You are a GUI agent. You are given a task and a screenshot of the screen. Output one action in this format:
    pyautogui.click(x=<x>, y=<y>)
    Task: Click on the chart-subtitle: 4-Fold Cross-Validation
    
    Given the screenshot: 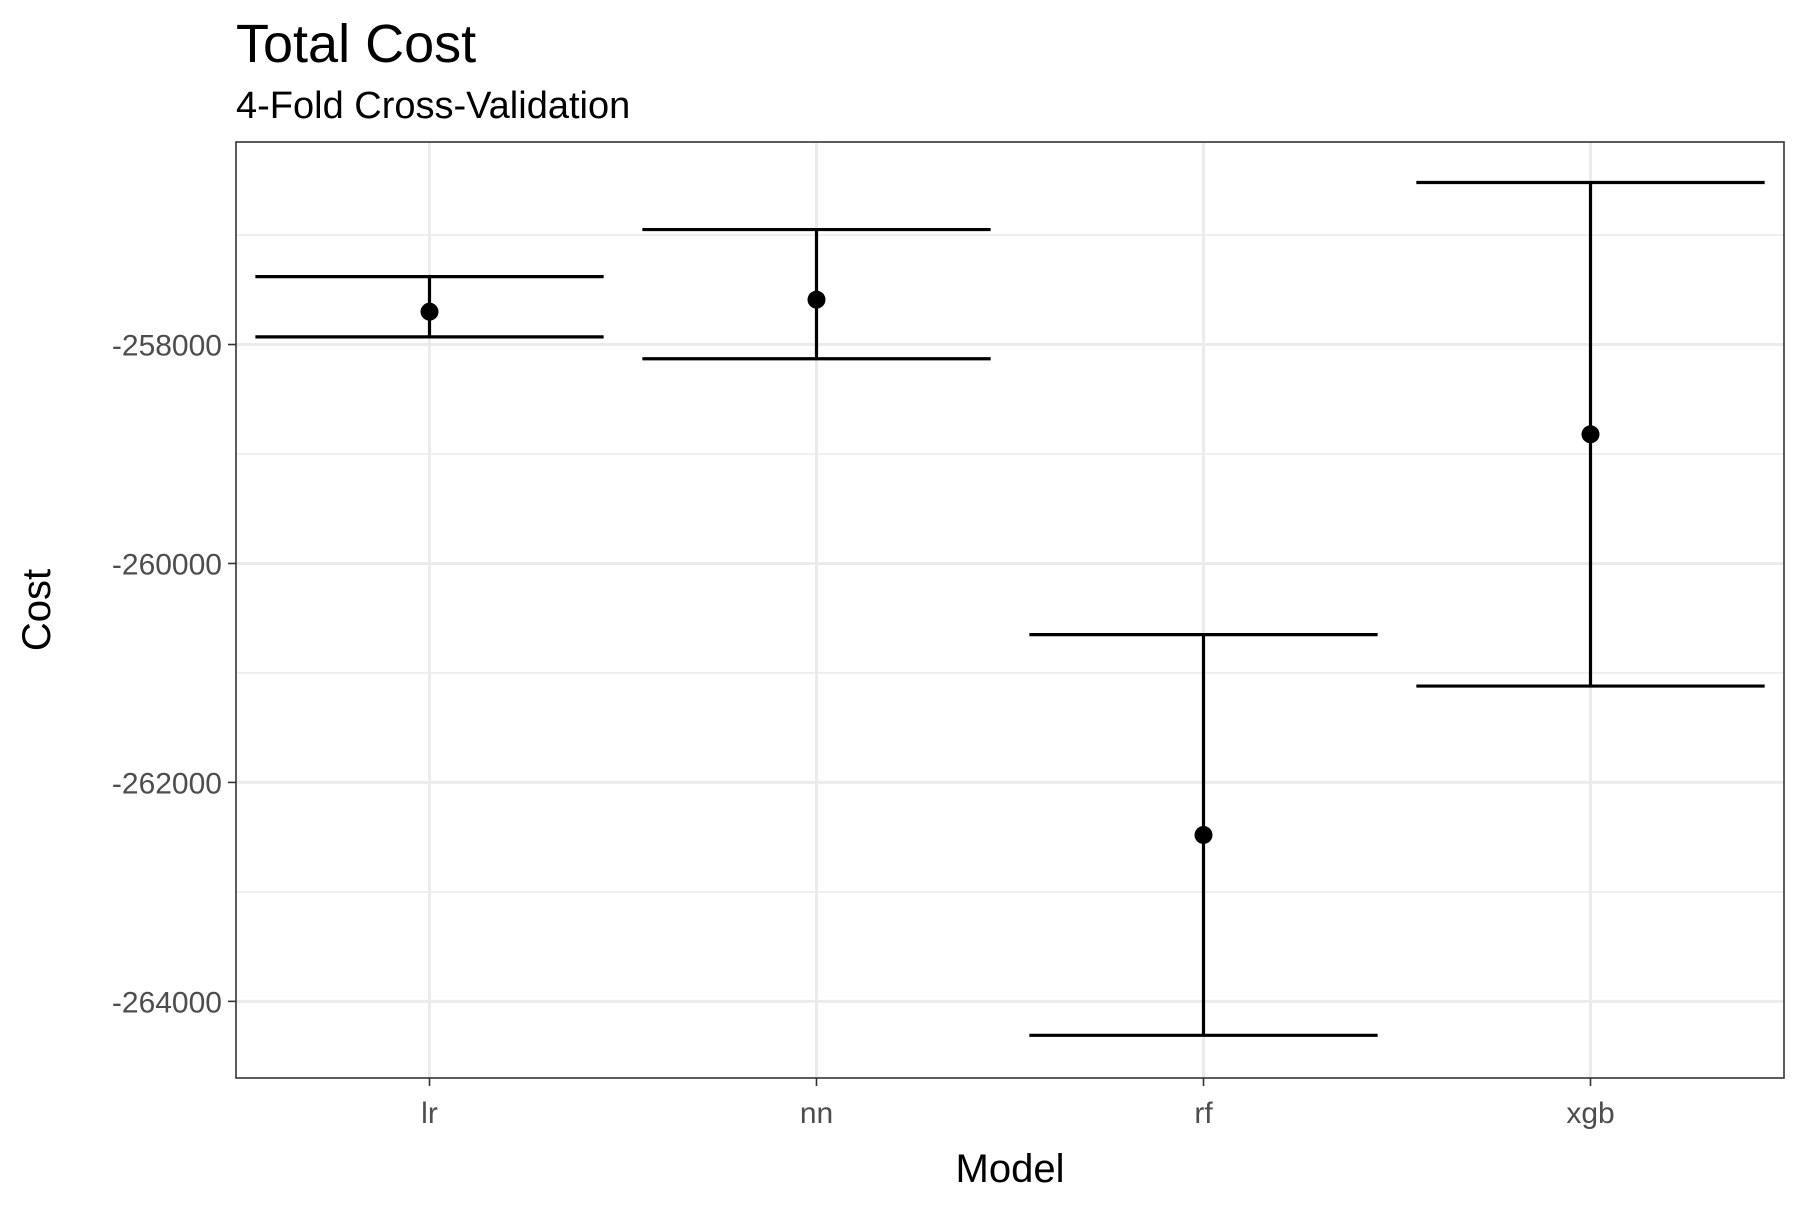 What is the action you would take?
    pyautogui.click(x=433, y=106)
    